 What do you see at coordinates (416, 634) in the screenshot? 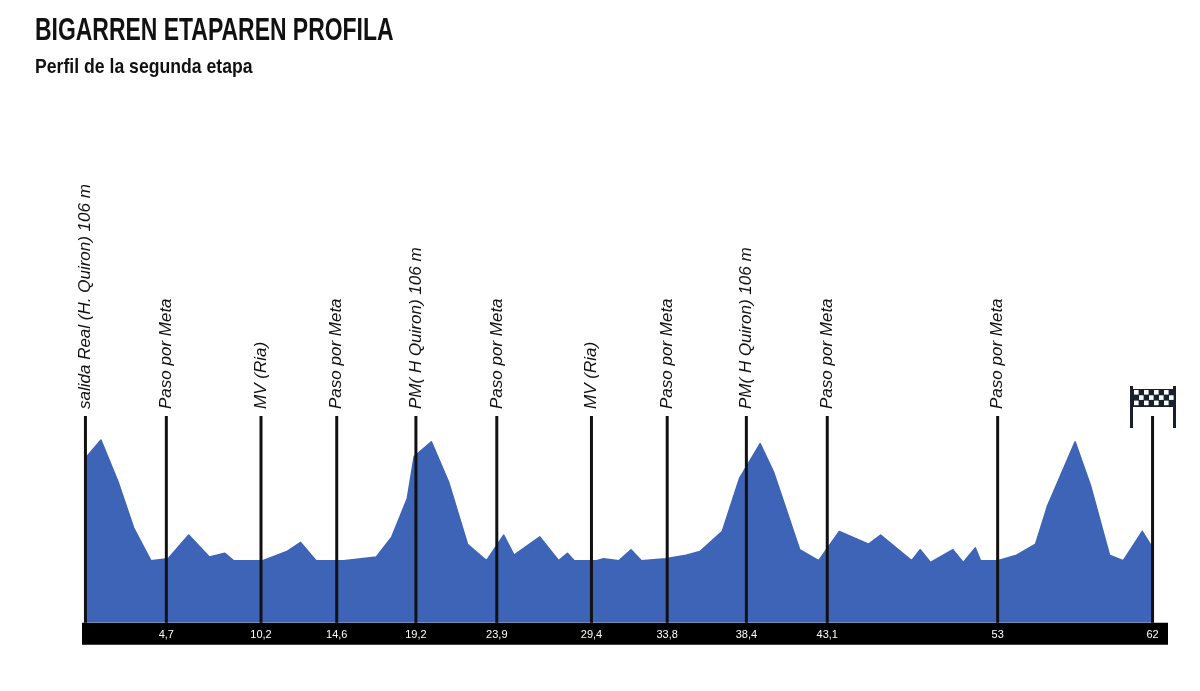
I see `x-tick-label: 19,2` at bounding box center [416, 634].